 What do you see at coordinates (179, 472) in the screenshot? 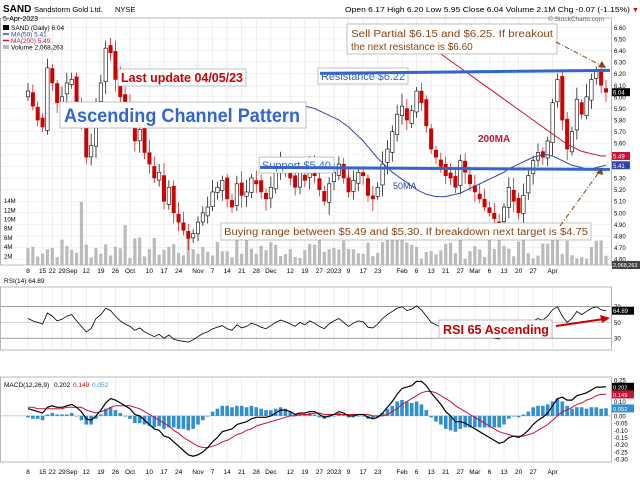
I see `x-tick-label: 24` at bounding box center [179, 472].